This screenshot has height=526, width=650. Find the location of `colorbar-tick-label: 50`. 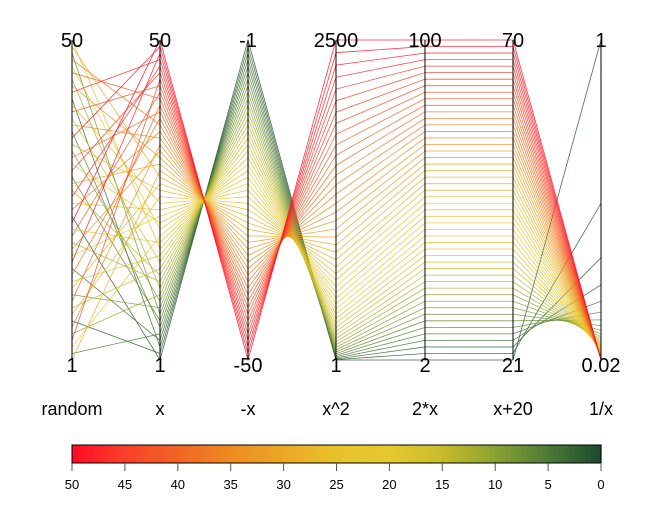

colorbar-tick-label: 50 is located at coordinates (72, 484).